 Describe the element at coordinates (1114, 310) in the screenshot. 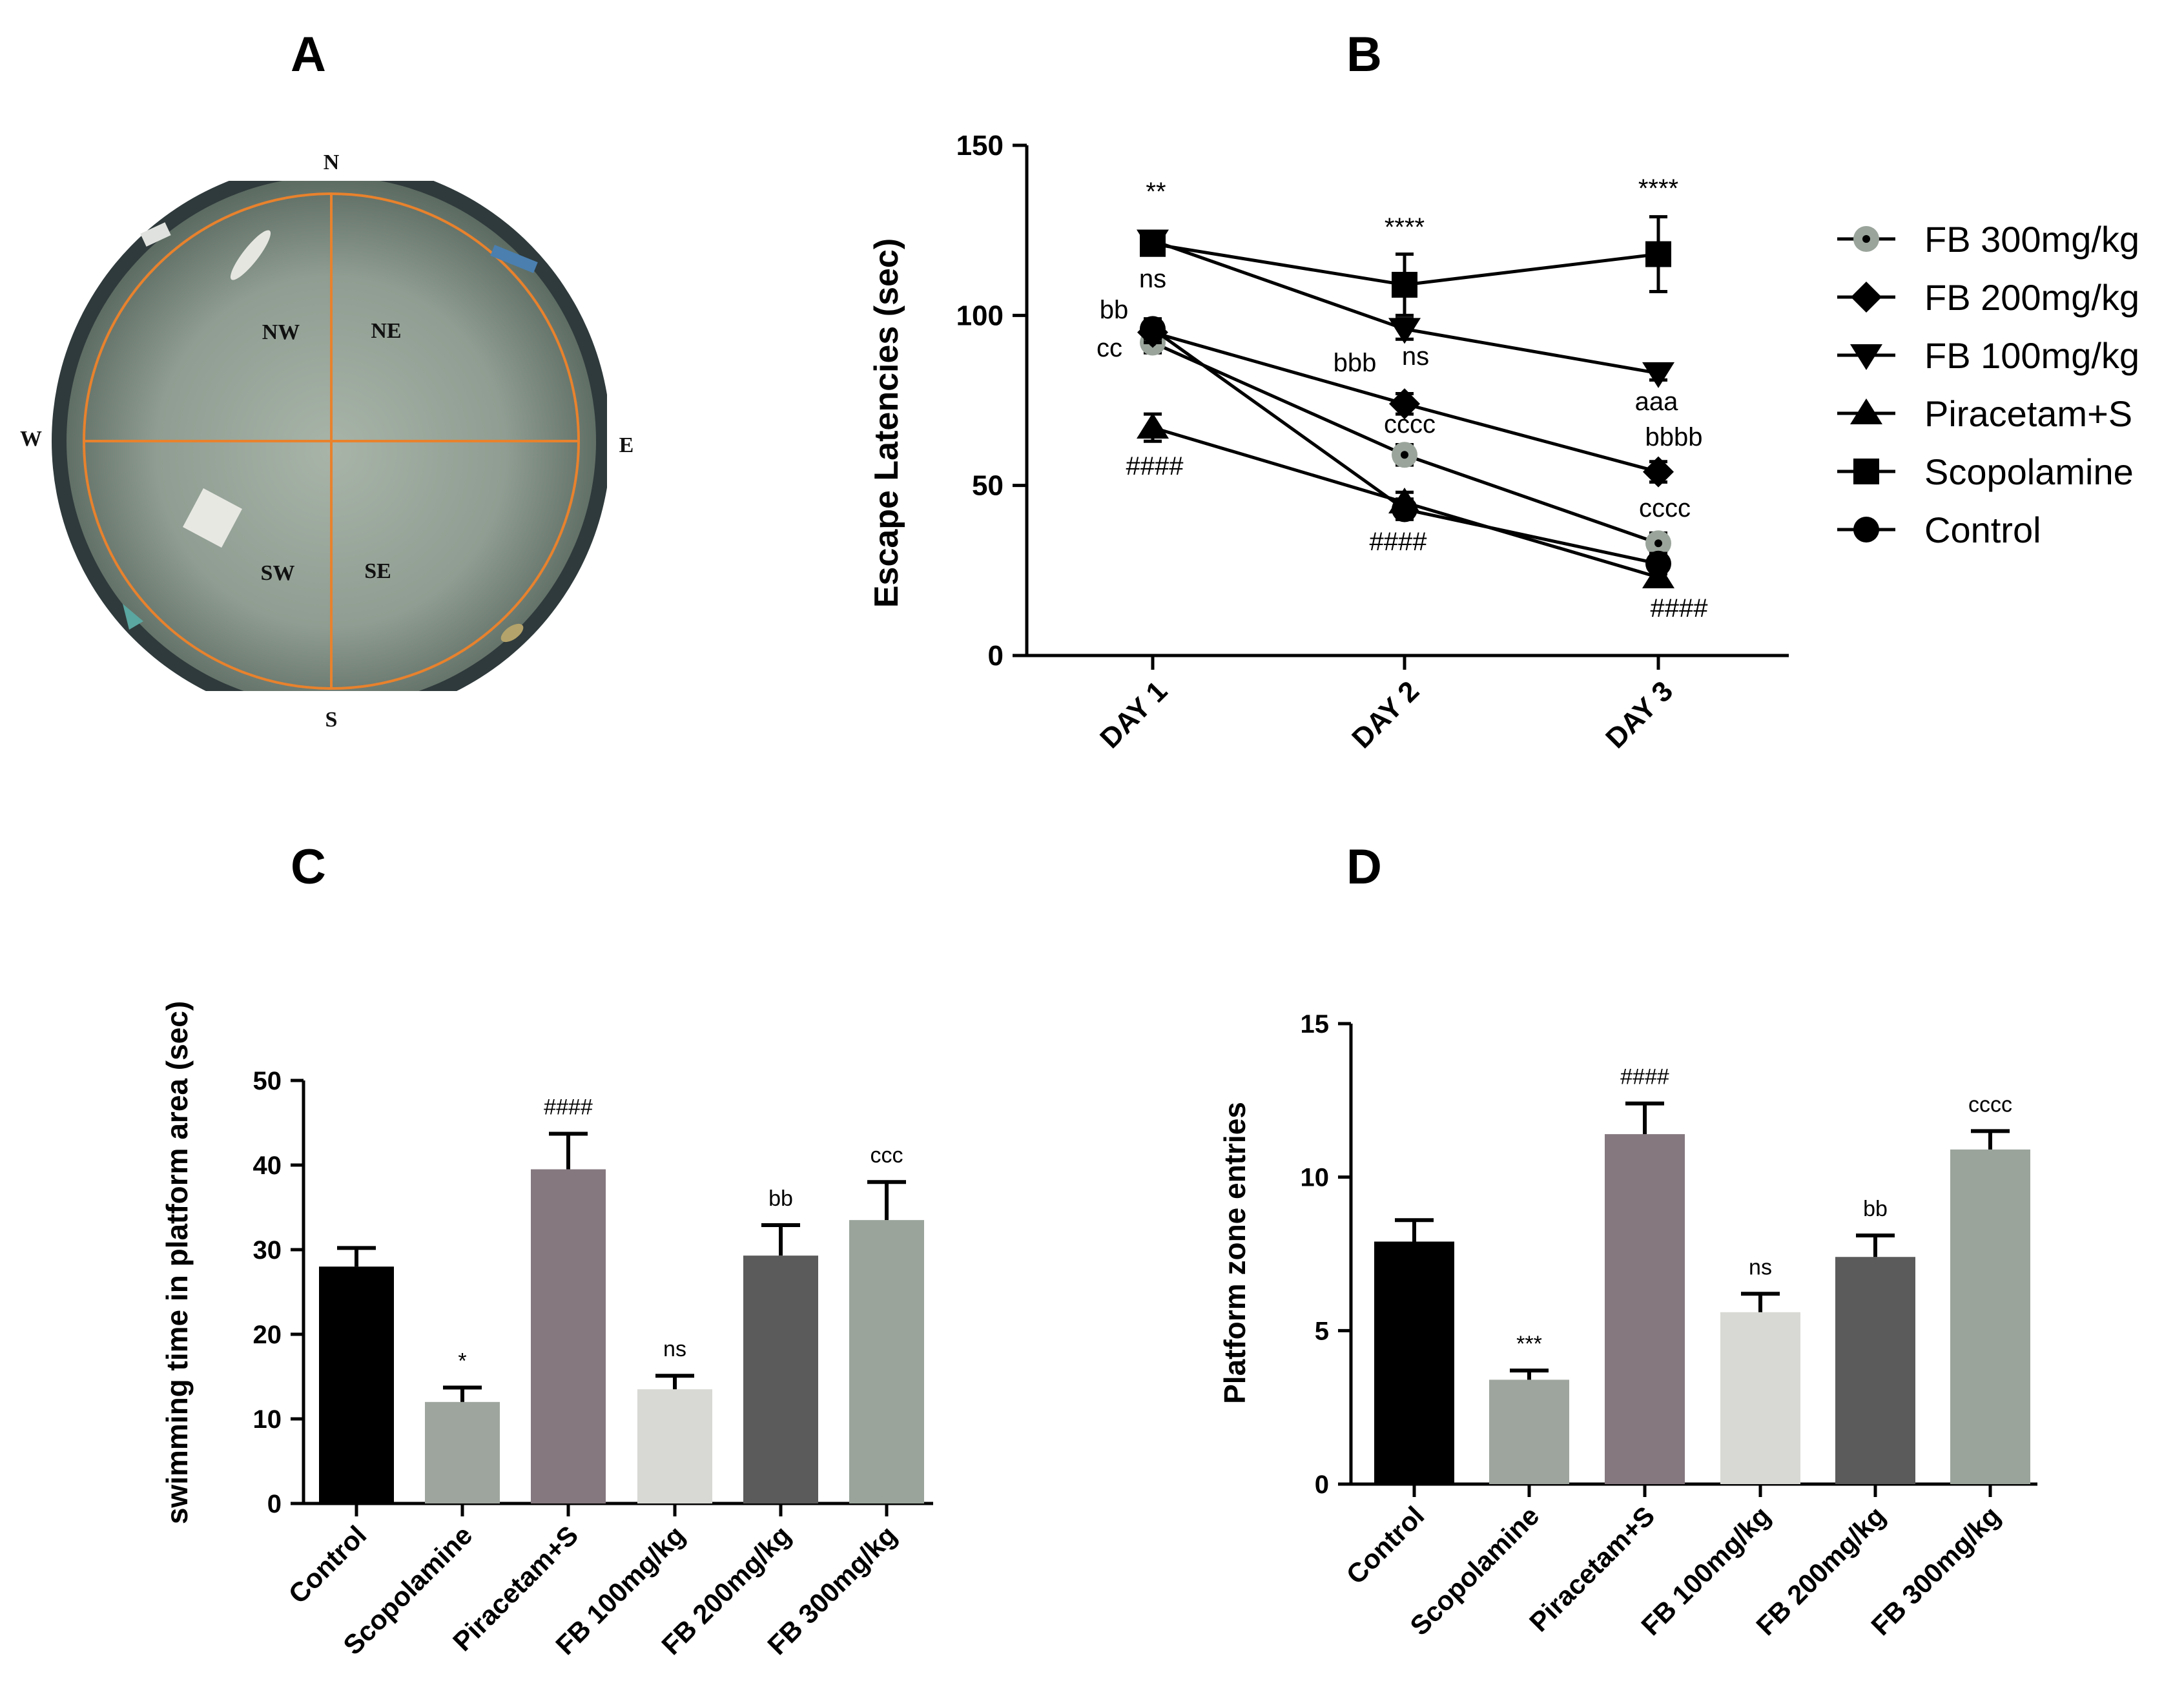

I see `annotation-day1-fb200: bb` at that location.